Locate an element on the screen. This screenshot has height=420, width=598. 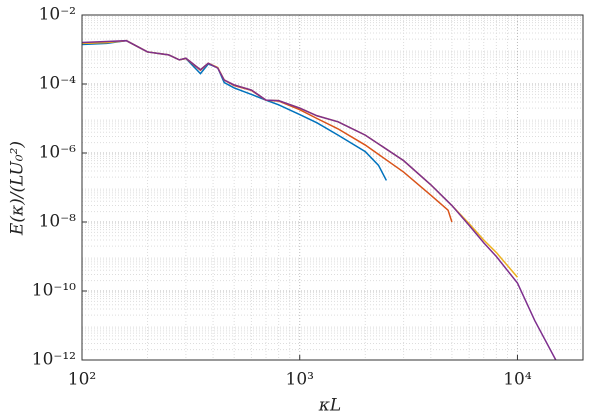
y-tick-label: 10⁻⁴ is located at coordinates (58, 84).